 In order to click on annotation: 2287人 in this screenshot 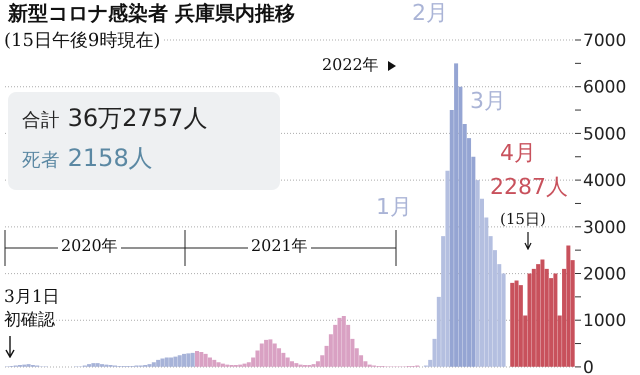, I will do `click(529, 187)`.